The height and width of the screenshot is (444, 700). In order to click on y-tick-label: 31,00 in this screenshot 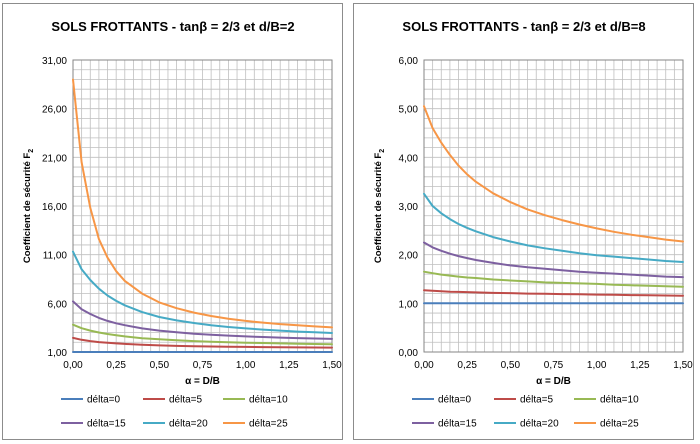, I will do `click(54, 61)`.